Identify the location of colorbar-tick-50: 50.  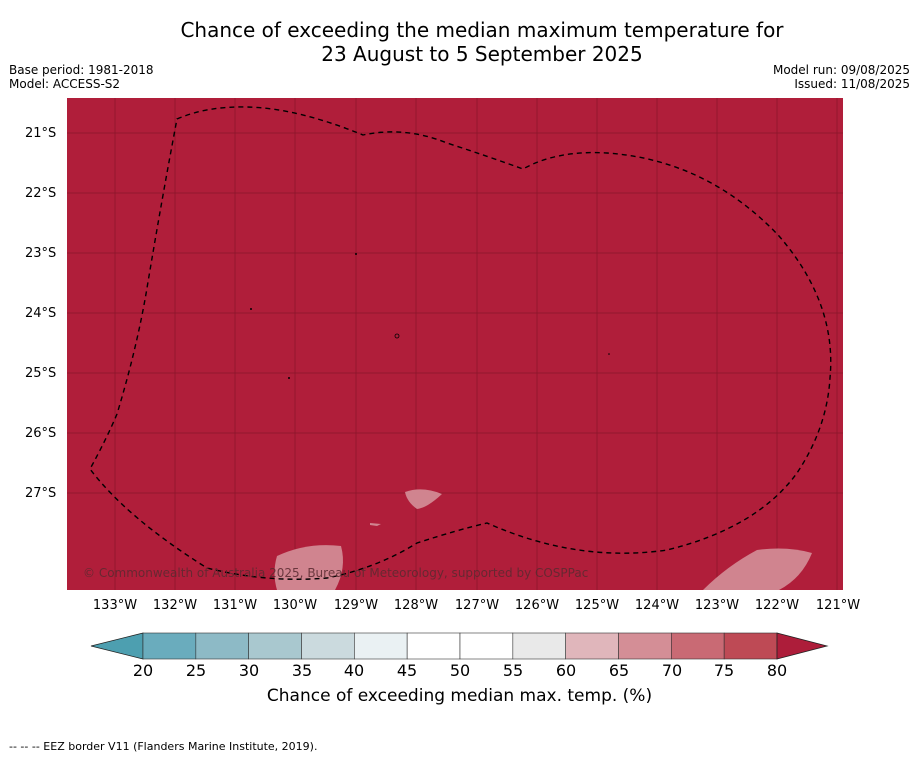
(460, 670).